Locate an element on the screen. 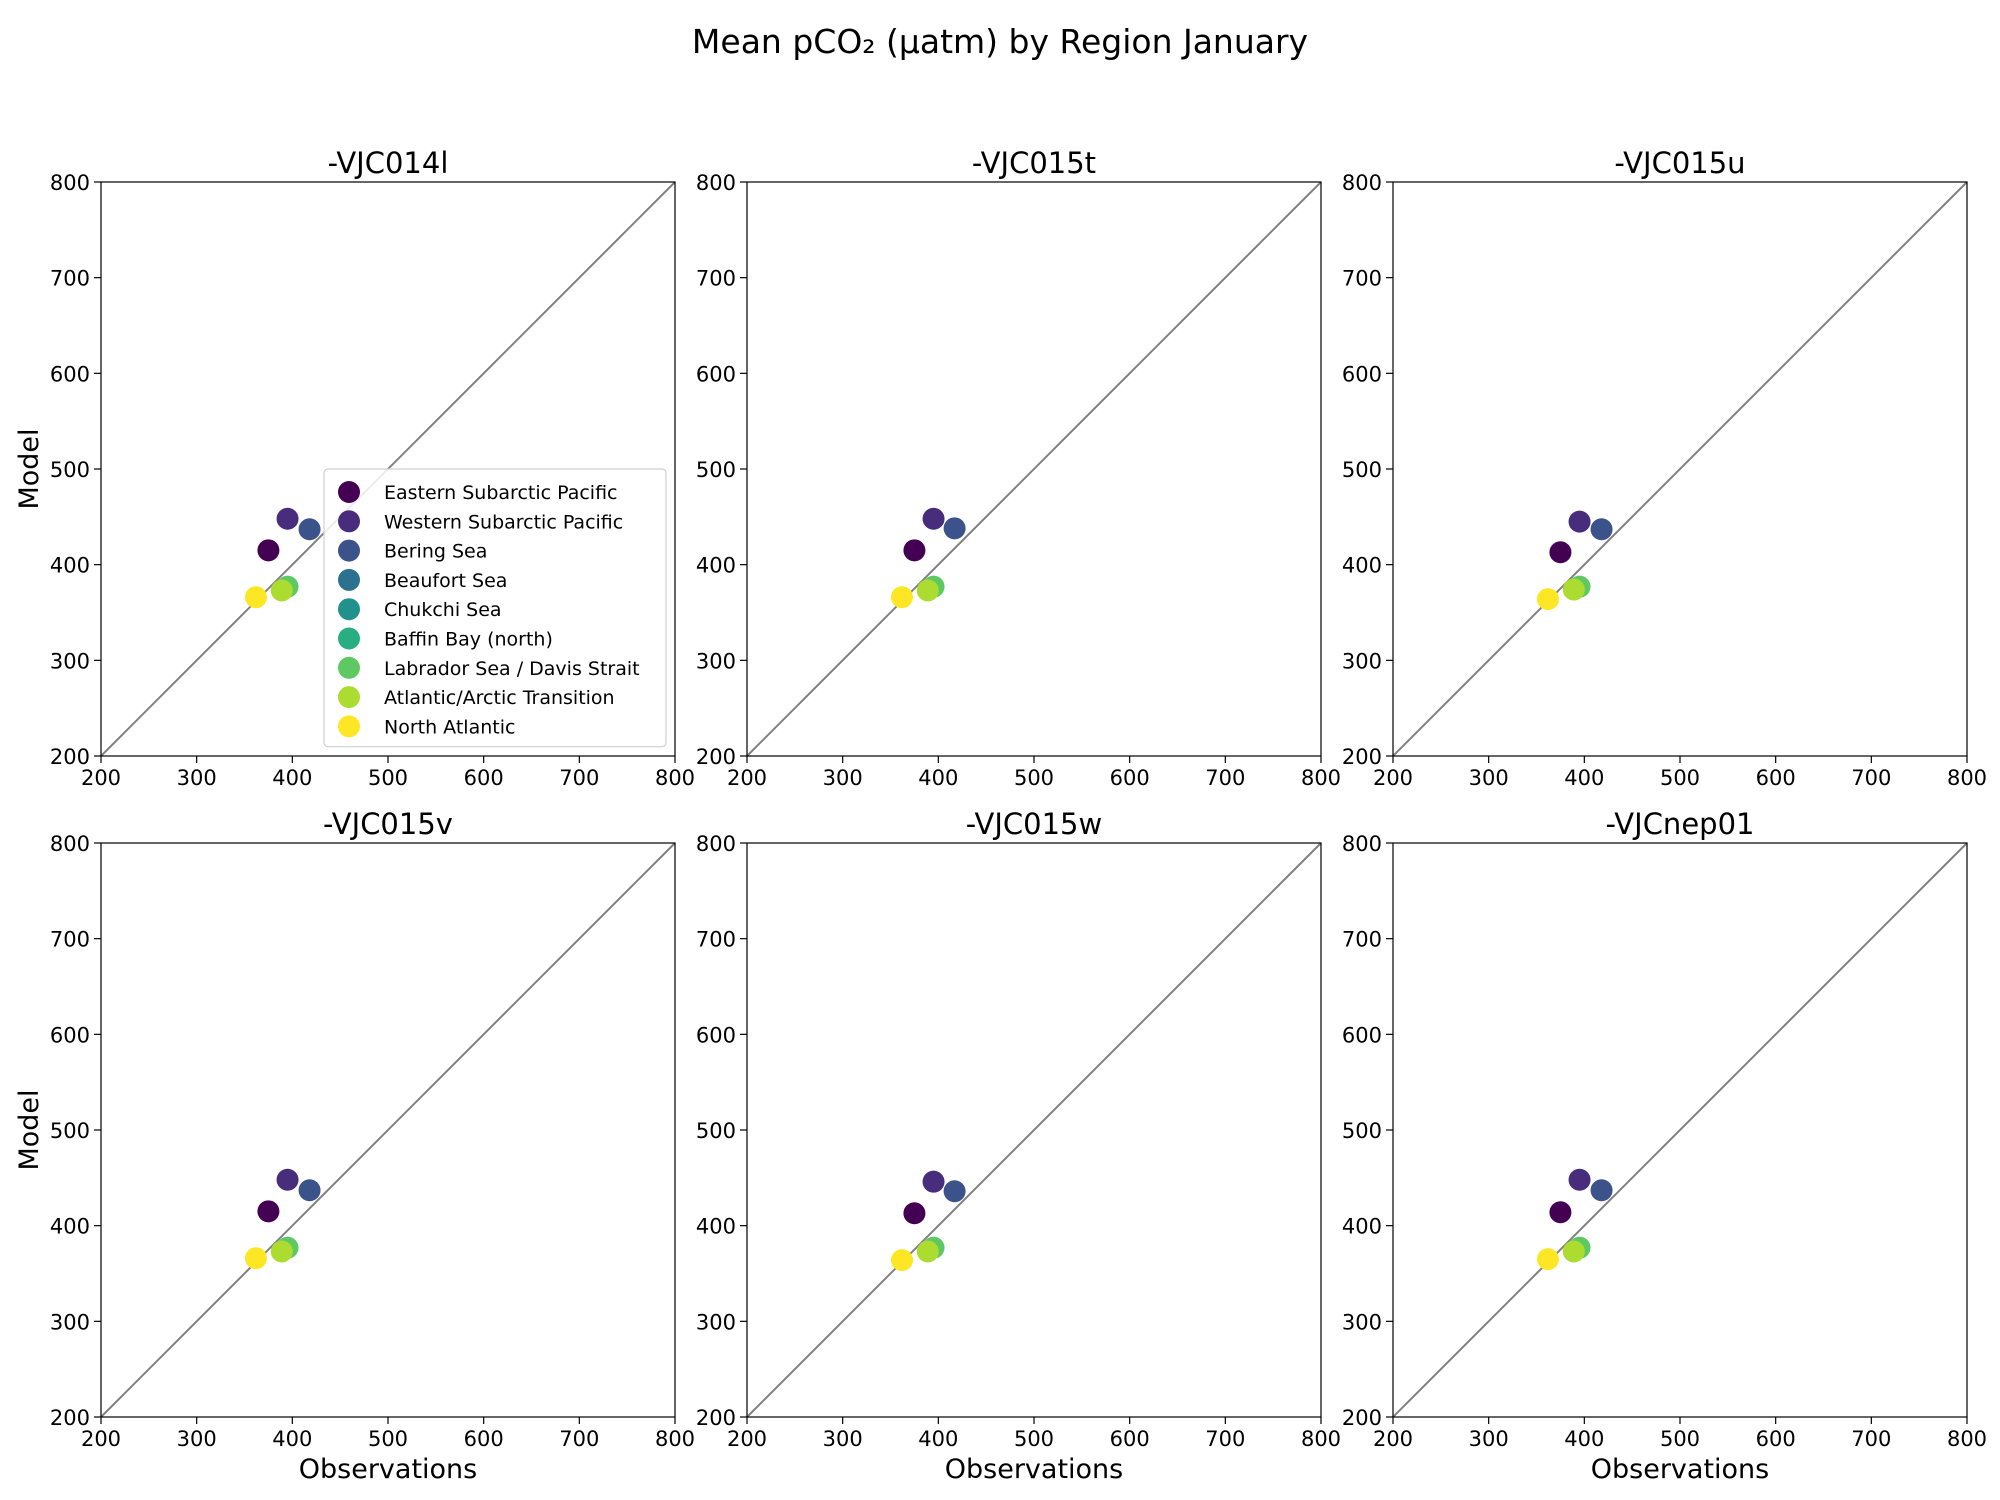 This screenshot has width=2000, height=1500. panel-title: -VJC014l is located at coordinates (388, 163).